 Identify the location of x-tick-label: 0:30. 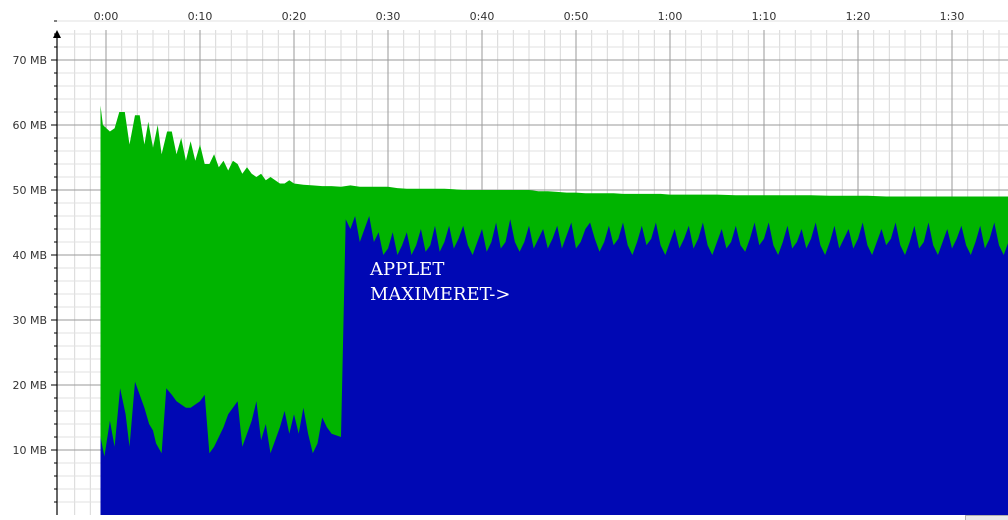
(388, 16).